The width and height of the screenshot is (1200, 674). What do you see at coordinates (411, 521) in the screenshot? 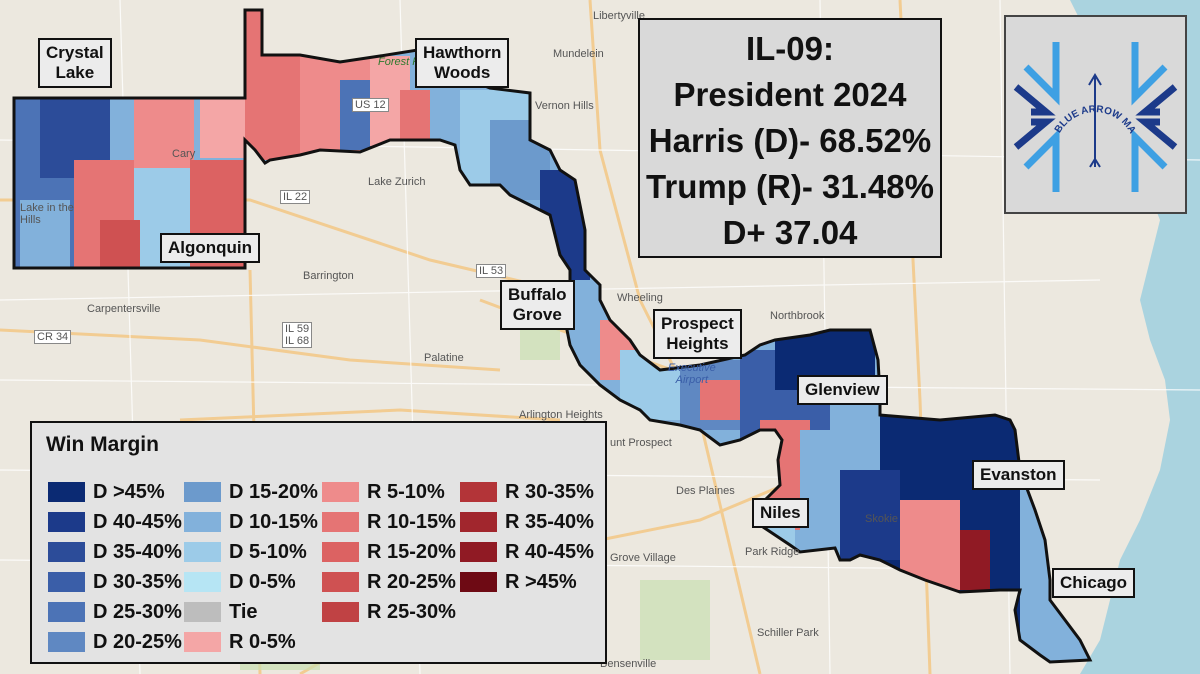
I see `legend-label: R 10-15%` at bounding box center [411, 521].